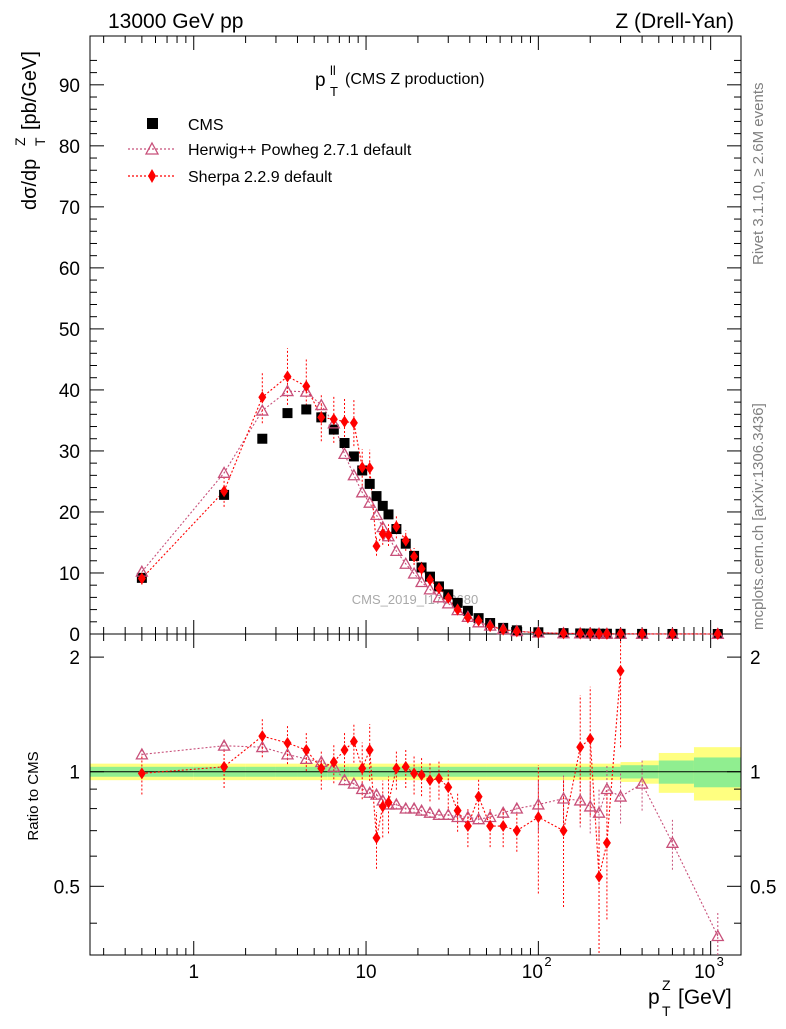  Describe the element at coordinates (69, 574) in the screenshot. I see `y-tick-label: 10` at that location.